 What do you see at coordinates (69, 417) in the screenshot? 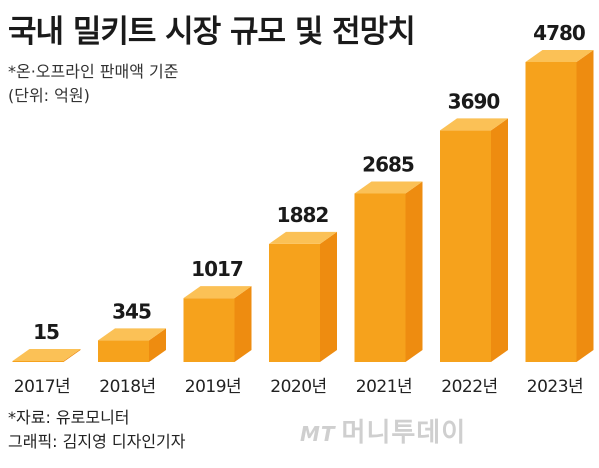
I see `source-note: *자료: 유로모니터` at bounding box center [69, 417].